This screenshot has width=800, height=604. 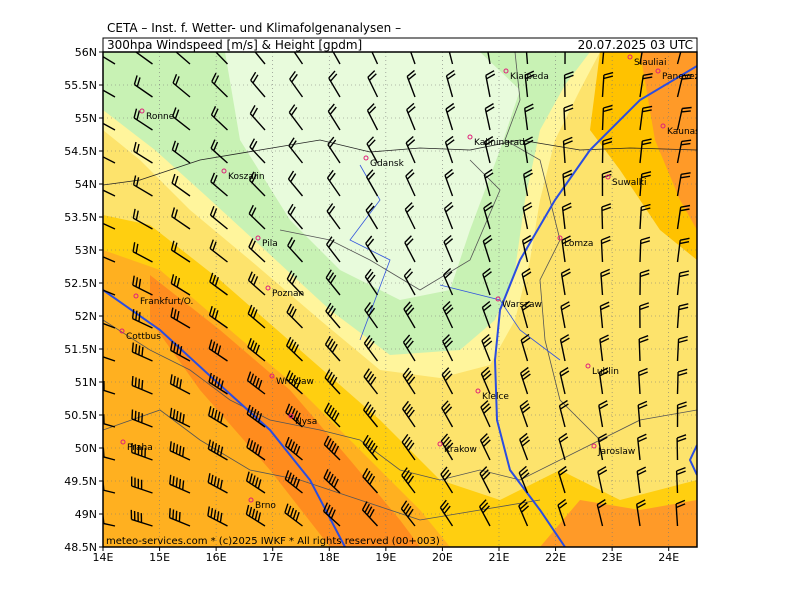 What do you see at coordinates (387, 164) in the screenshot?
I see `city-label: Gdansk` at bounding box center [387, 164].